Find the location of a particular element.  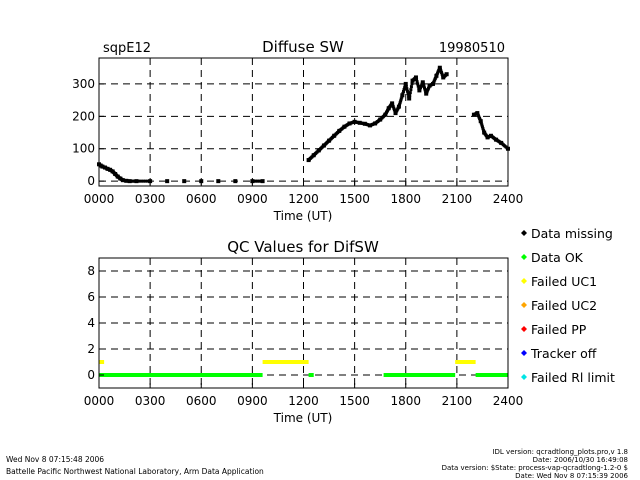

top-y-tick-label: 300 is located at coordinates (83, 84).